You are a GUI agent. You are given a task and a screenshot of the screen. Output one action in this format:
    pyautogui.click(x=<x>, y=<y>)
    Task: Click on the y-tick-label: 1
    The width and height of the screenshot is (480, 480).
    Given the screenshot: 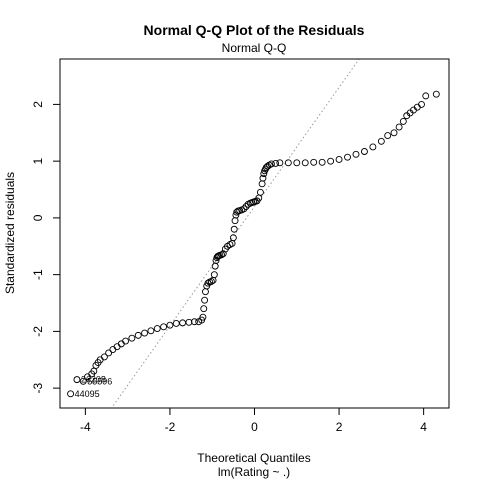 What is the action you would take?
    pyautogui.click(x=38, y=160)
    